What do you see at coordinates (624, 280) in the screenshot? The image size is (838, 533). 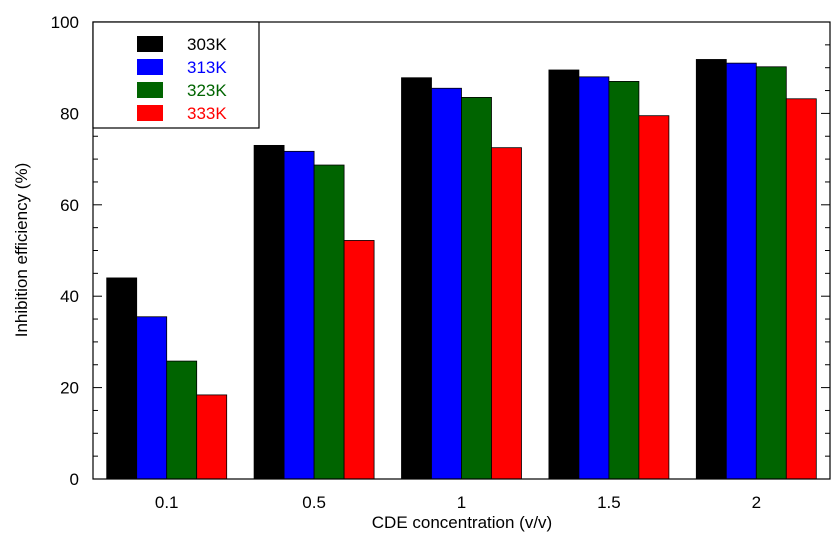 I see `bar-323K-1.5` at bounding box center [624, 280].